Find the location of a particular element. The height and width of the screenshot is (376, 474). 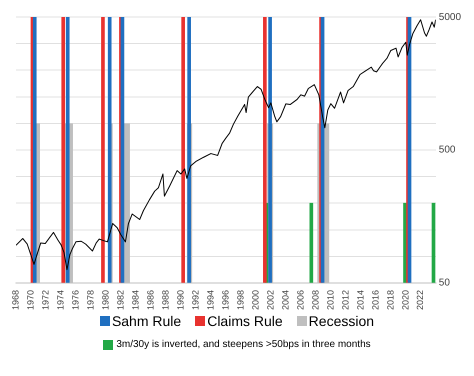

x-tick-label: 1968 is located at coordinates (15, 300).